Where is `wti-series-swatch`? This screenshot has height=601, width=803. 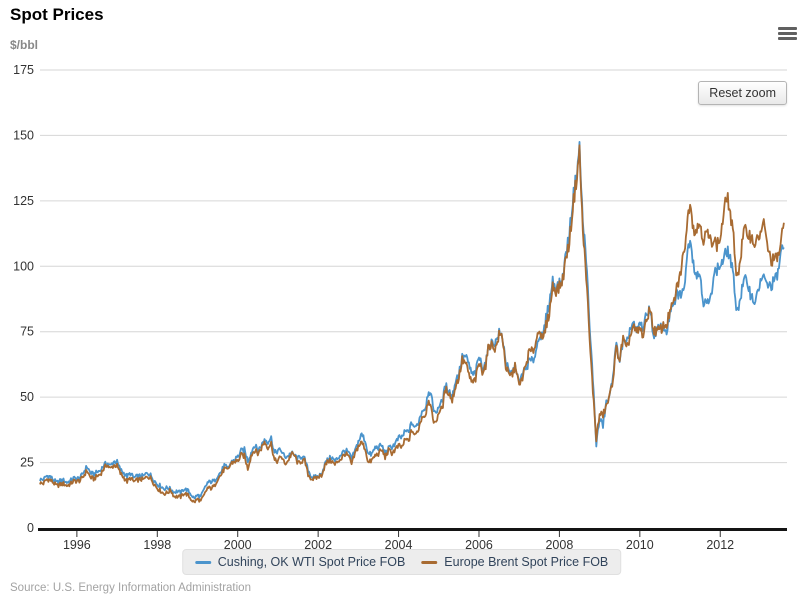 wti-series-swatch is located at coordinates (202, 562).